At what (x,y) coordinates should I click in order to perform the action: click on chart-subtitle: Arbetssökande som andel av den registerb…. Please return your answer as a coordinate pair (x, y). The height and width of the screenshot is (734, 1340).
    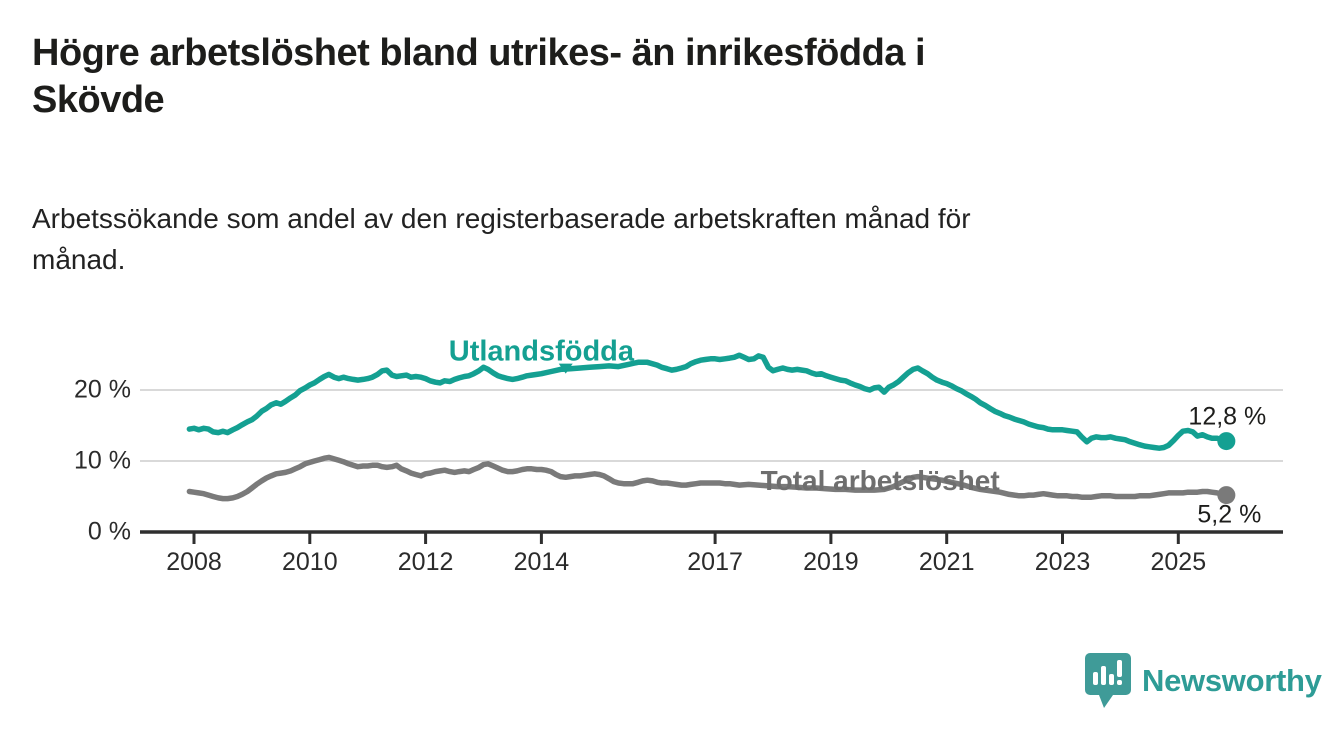
    Looking at the image, I should click on (652, 239).